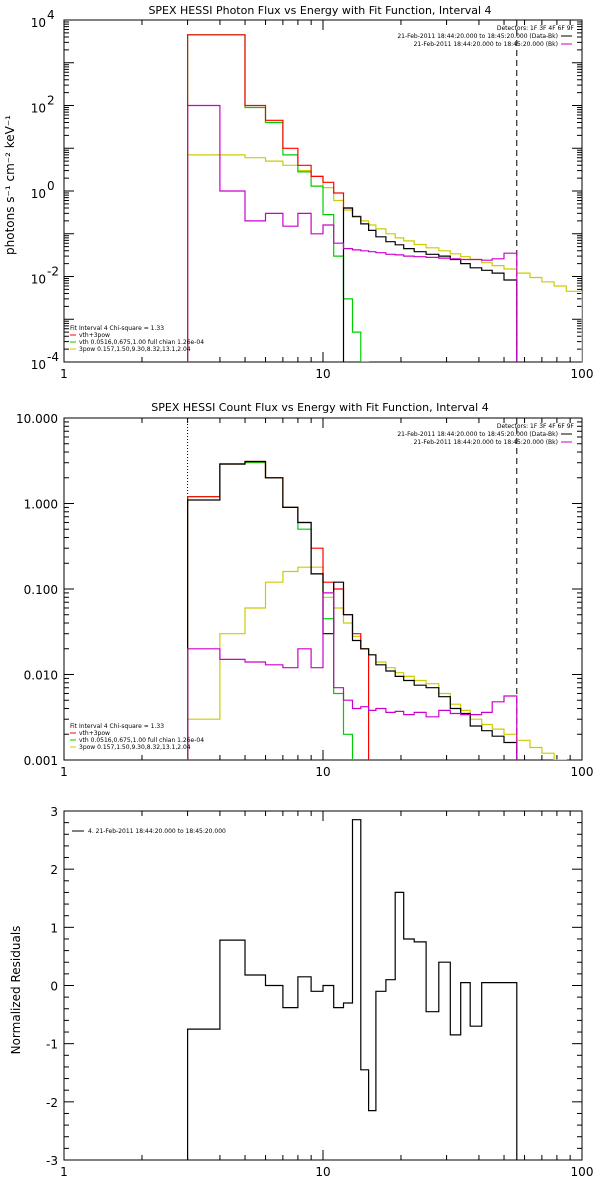  What do you see at coordinates (54, 987) in the screenshot?
I see `y-tick-label: 0` at bounding box center [54, 987].